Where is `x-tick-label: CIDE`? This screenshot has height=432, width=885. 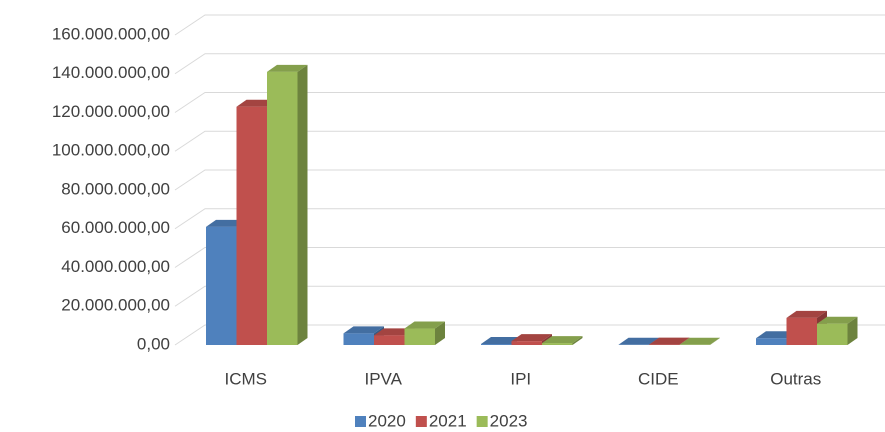 x-tick-label: CIDE is located at coordinates (658, 378).